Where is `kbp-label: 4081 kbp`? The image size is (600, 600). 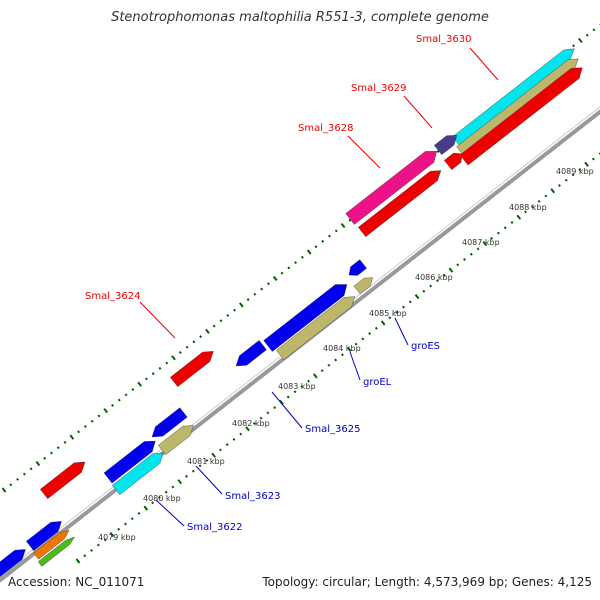 kbp-label: 4081 kbp is located at coordinates (206, 461).